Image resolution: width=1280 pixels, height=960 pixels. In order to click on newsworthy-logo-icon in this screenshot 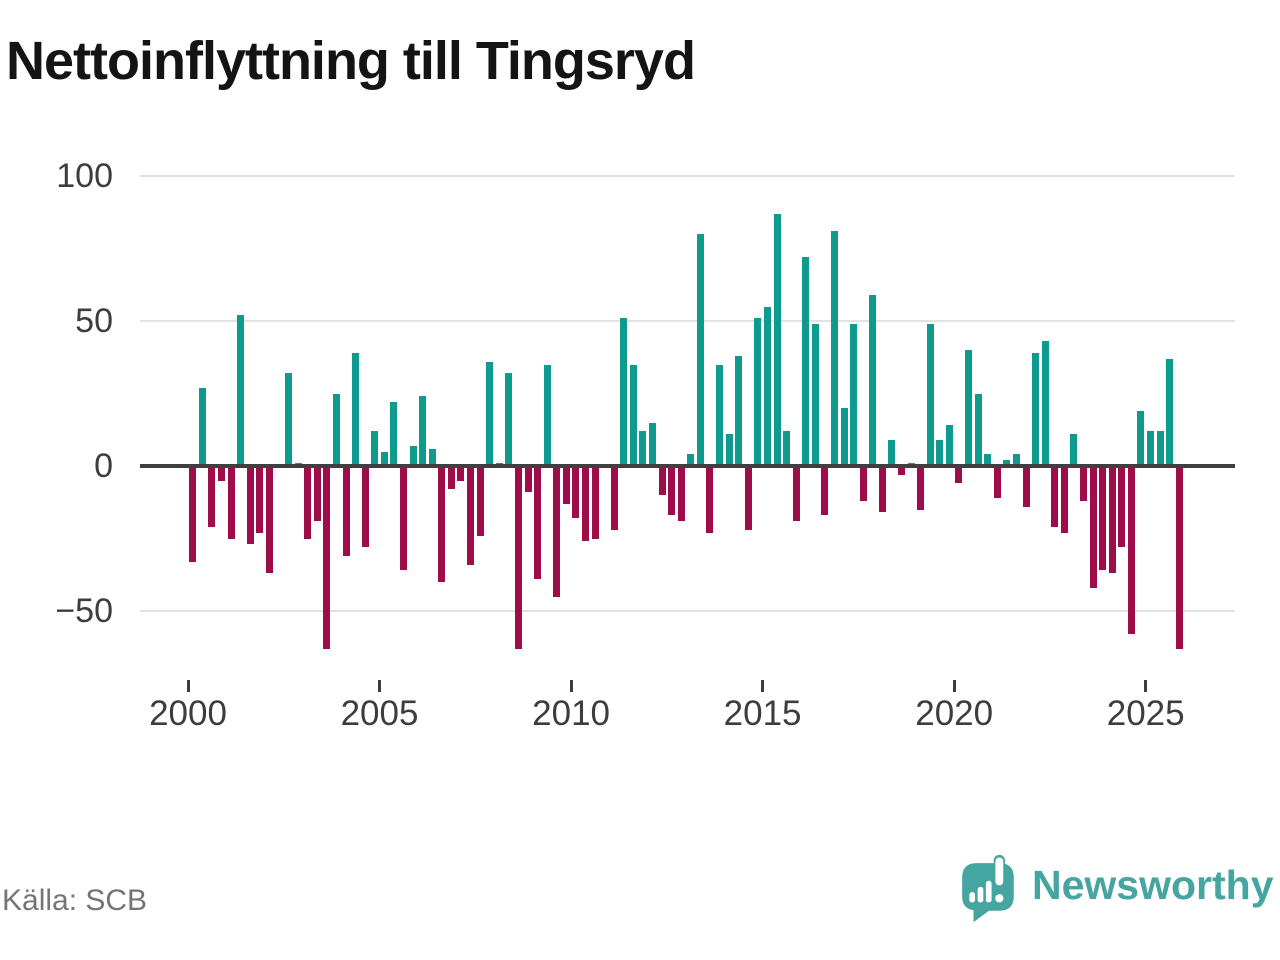, I will do `click(988, 888)`.